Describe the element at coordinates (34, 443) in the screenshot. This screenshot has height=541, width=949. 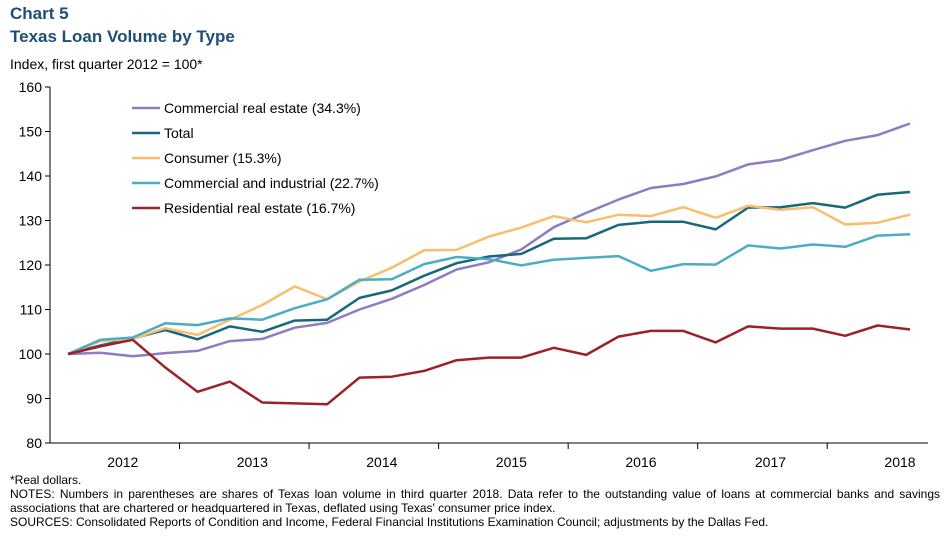
I see `y-tick-label: 80` at that location.